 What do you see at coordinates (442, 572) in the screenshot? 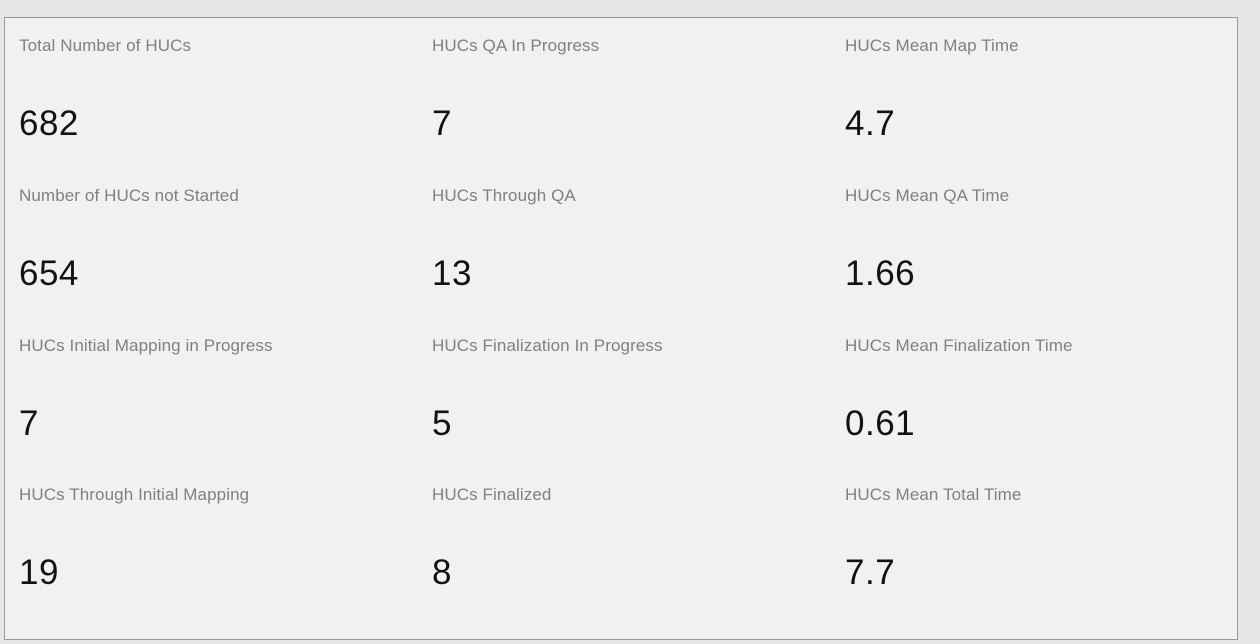
I see `stat-value: 8` at bounding box center [442, 572].